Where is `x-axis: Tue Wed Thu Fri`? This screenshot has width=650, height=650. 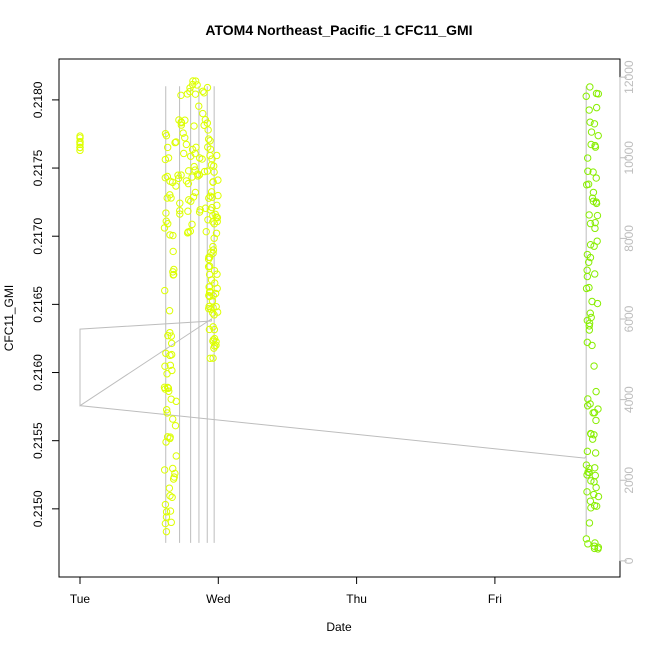 x-axis: Tue Wed Thu Fri is located at coordinates (286, 591).